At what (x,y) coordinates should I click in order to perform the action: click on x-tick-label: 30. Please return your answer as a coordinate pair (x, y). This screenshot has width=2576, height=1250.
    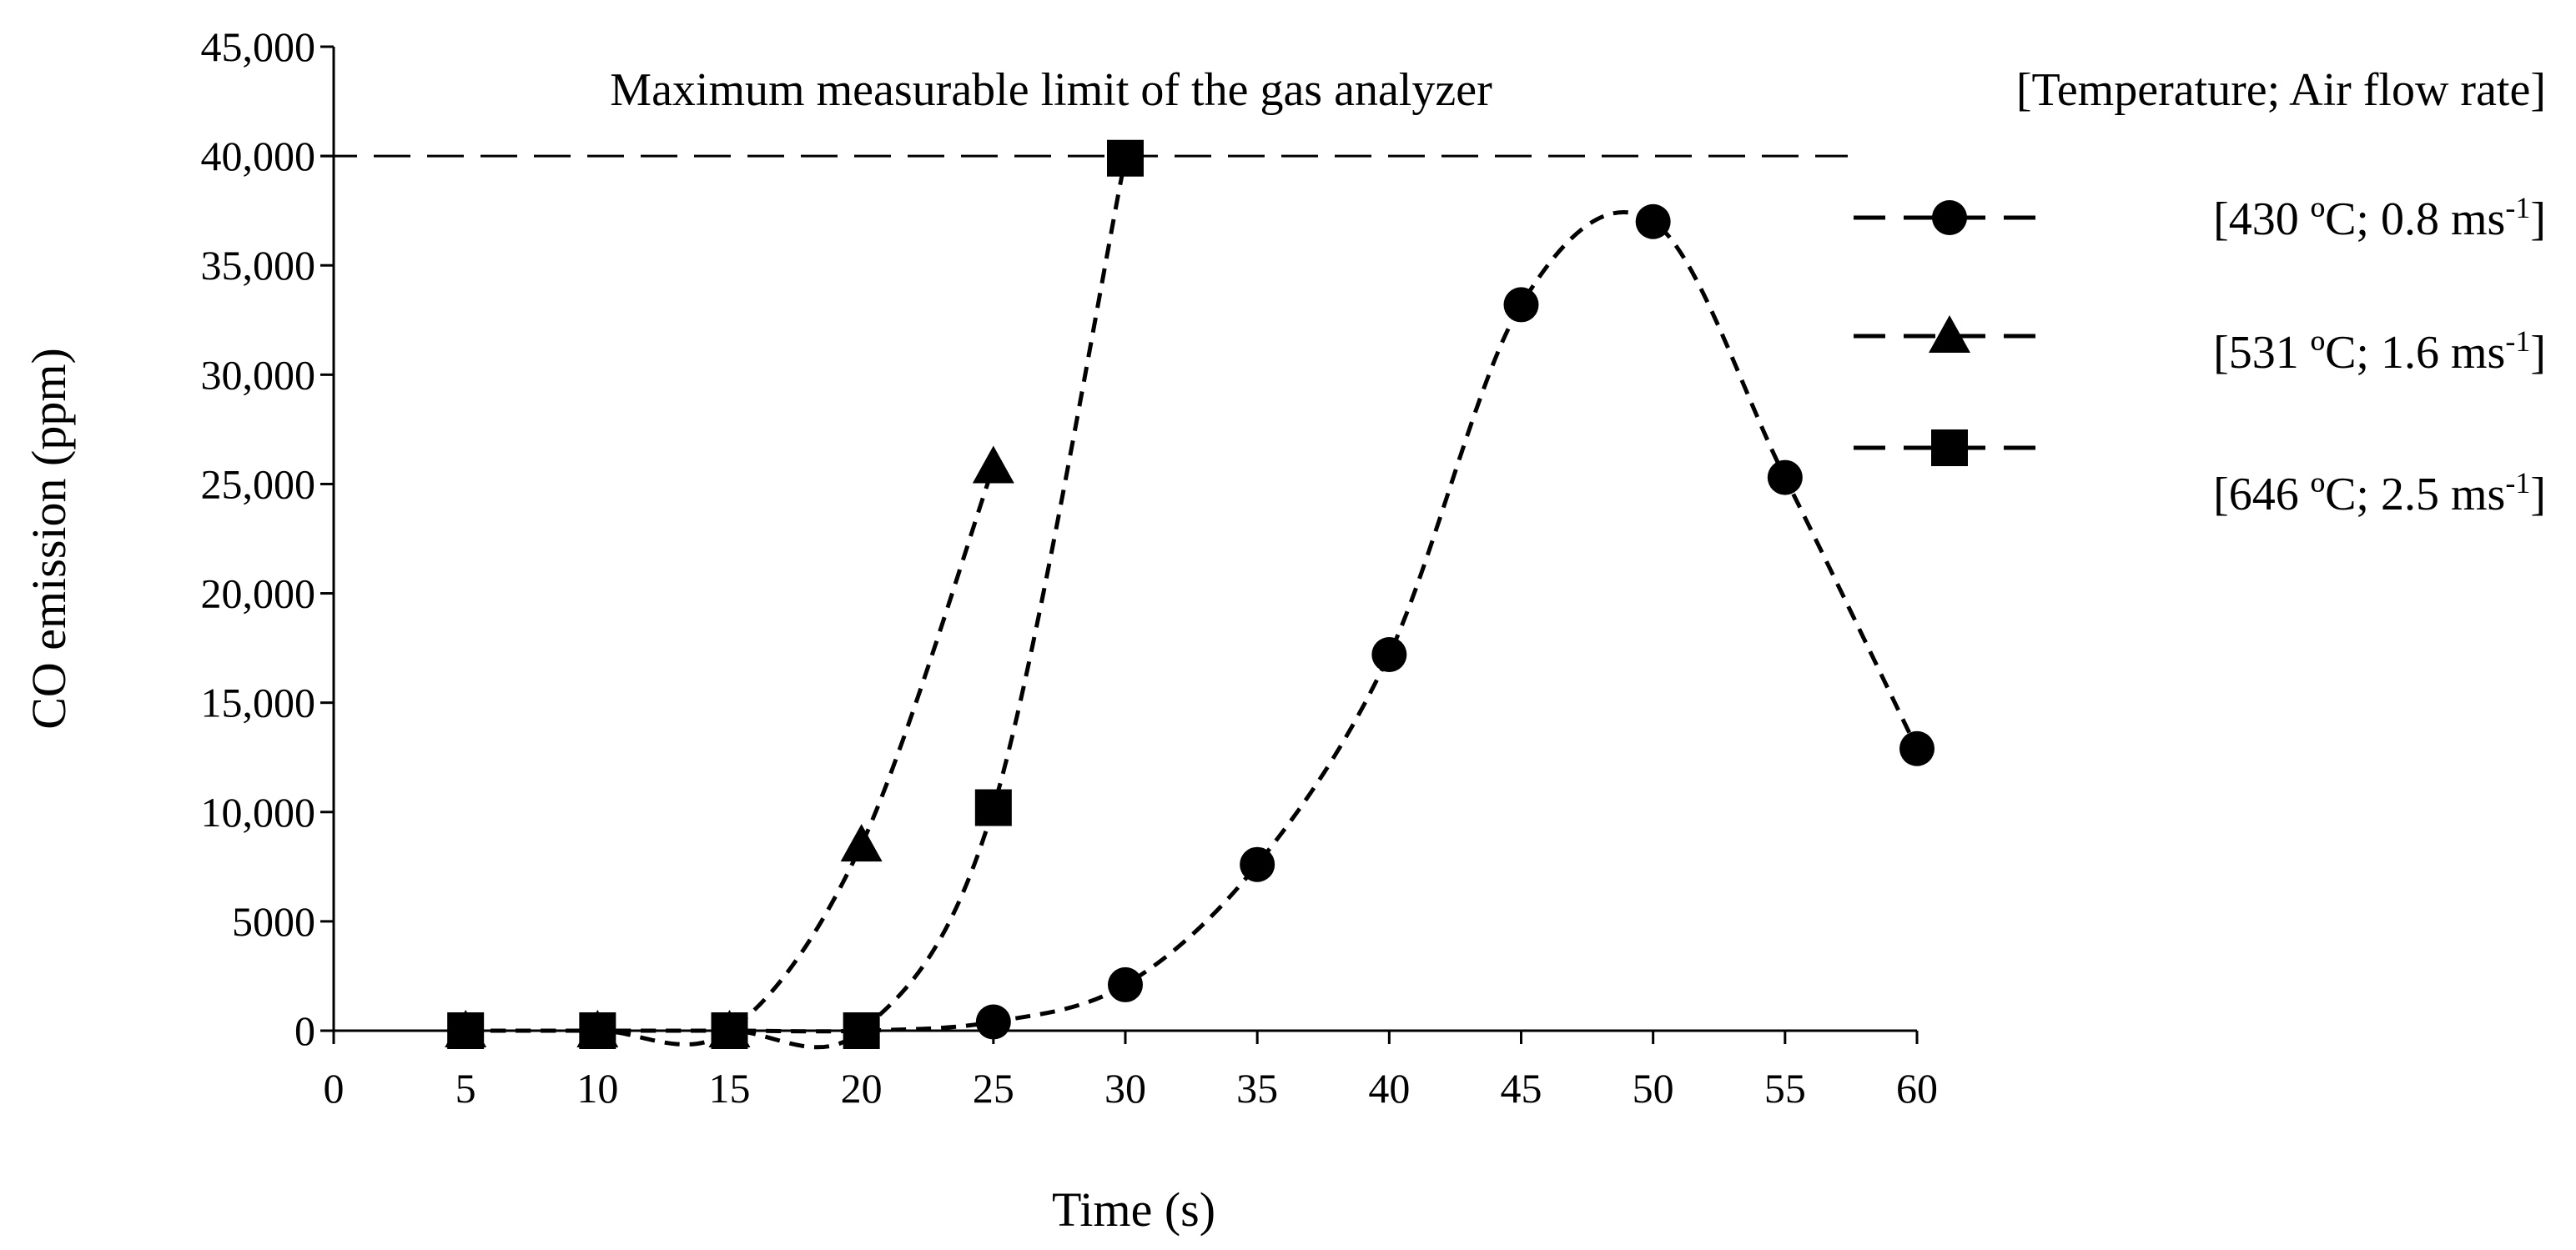
    Looking at the image, I should click on (1125, 1088).